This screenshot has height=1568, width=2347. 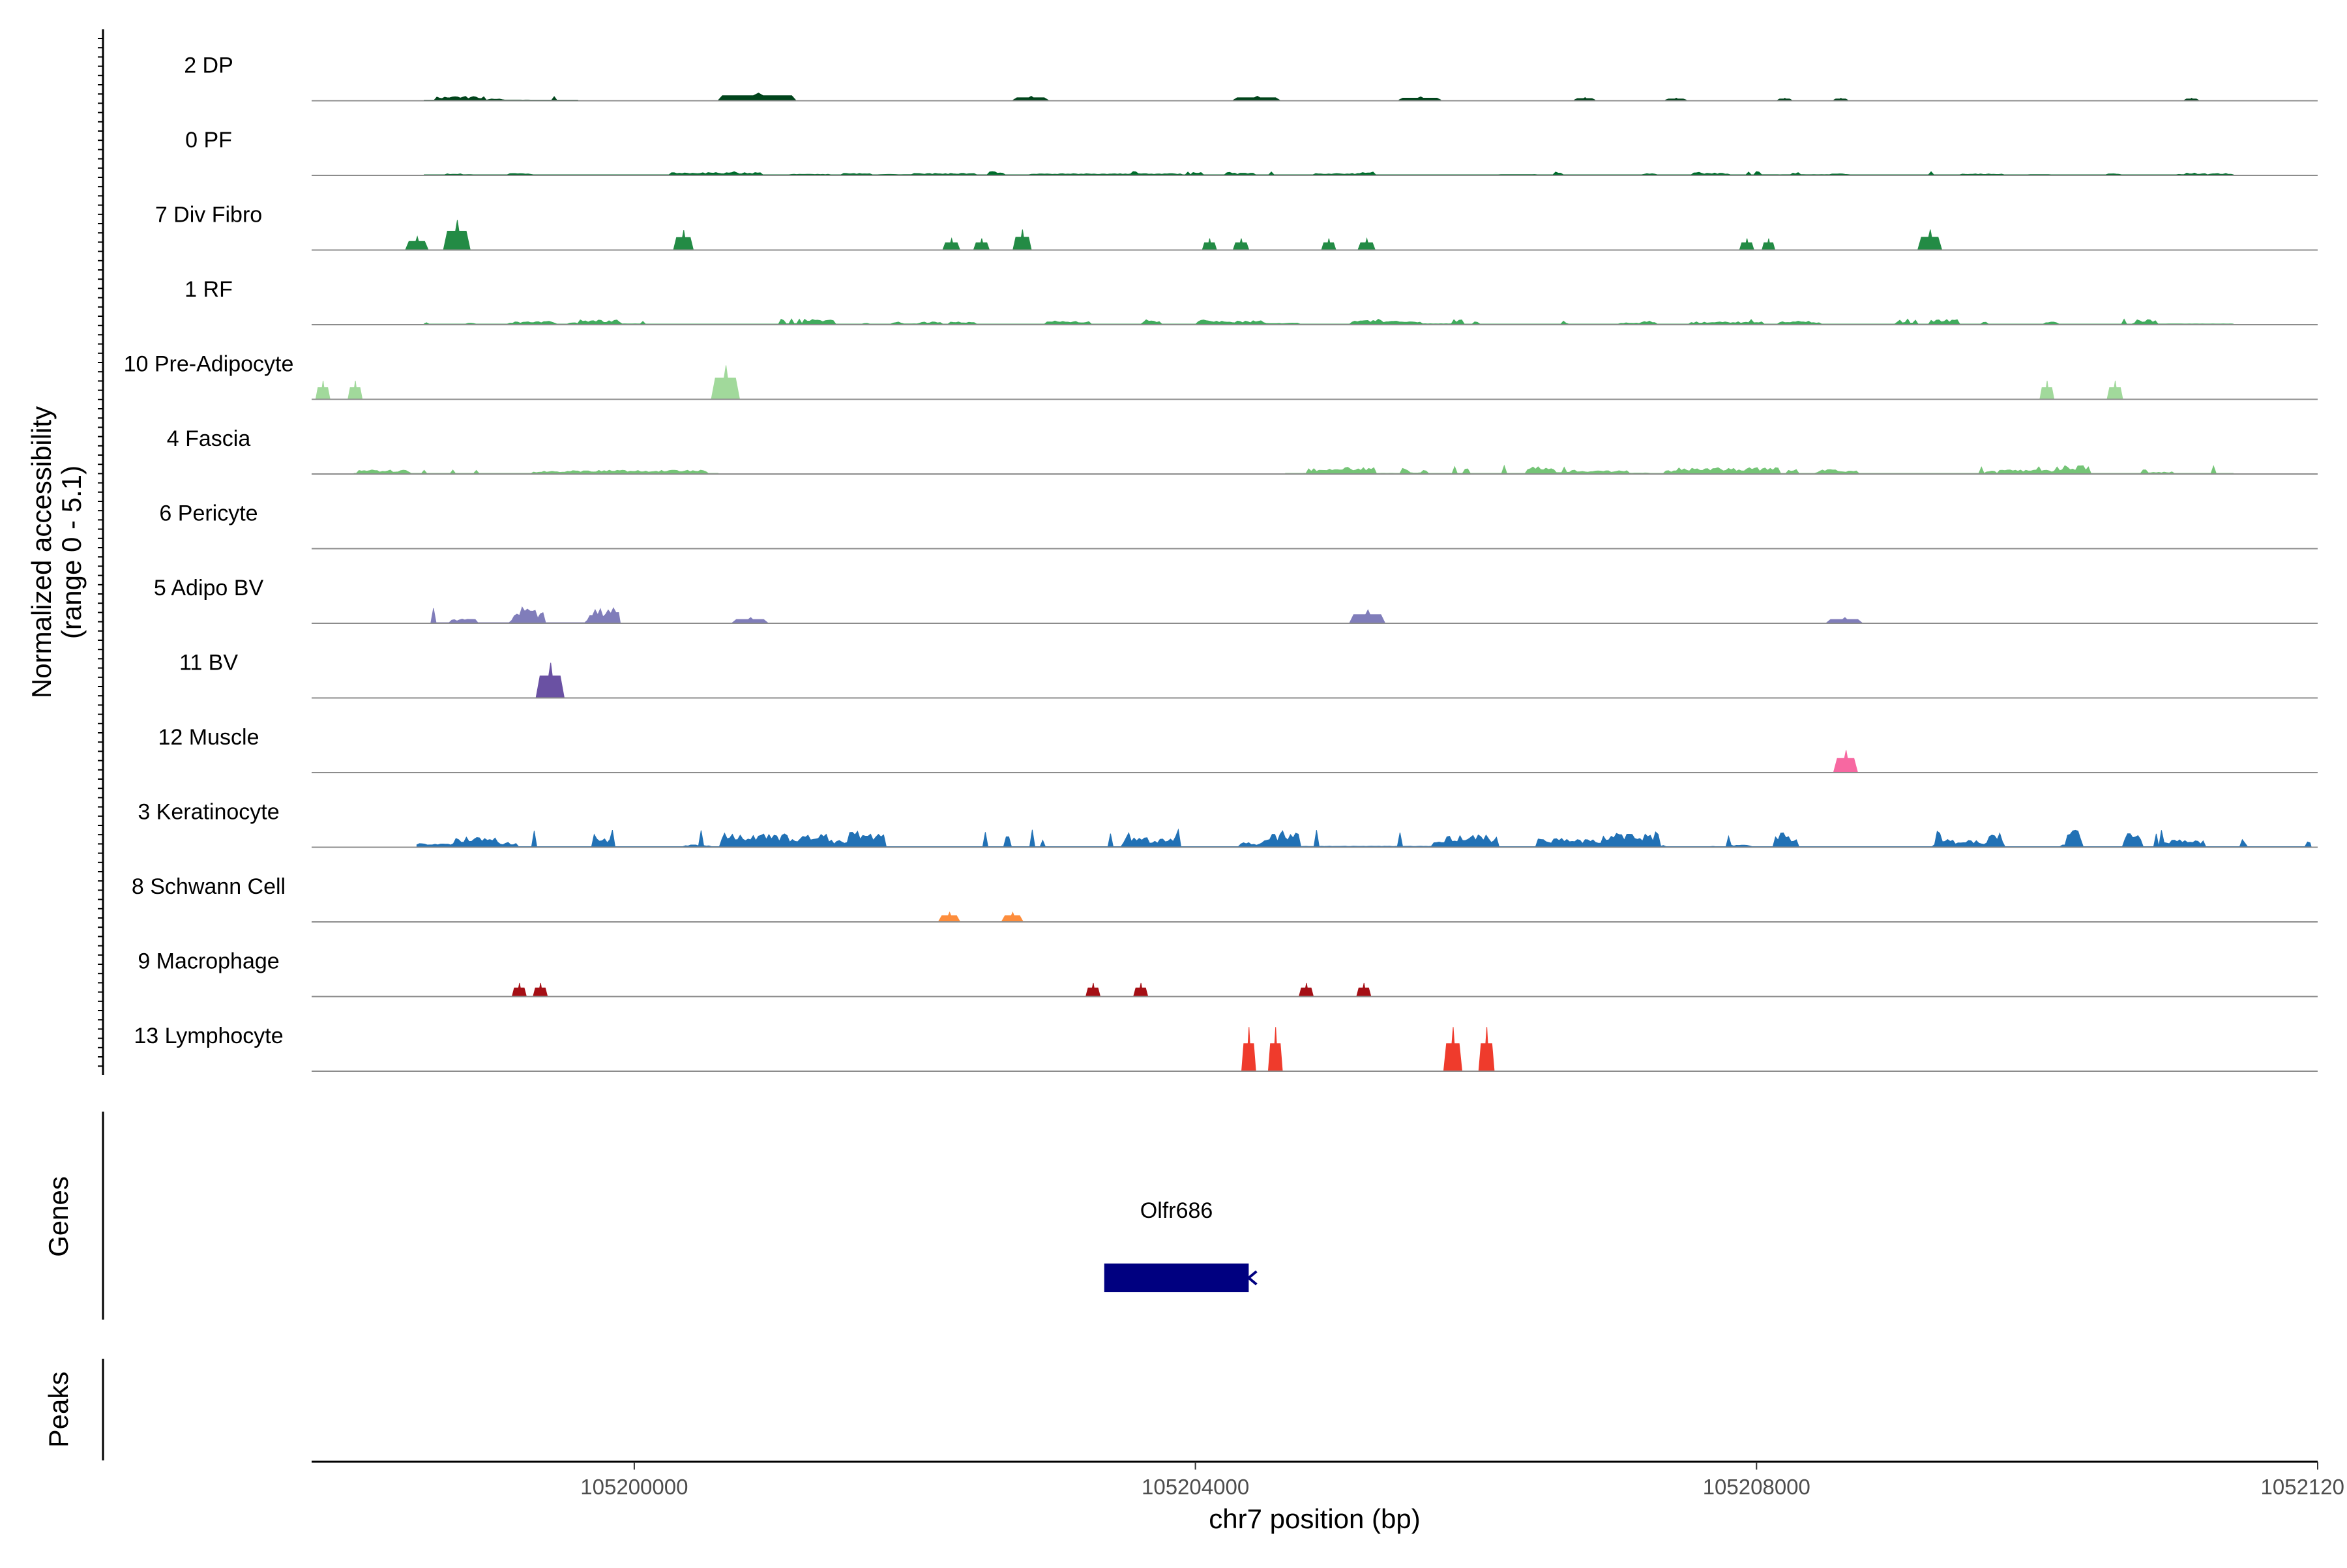 What do you see at coordinates (58, 1410) in the screenshot?
I see `peaks-panel-label: Peaks` at bounding box center [58, 1410].